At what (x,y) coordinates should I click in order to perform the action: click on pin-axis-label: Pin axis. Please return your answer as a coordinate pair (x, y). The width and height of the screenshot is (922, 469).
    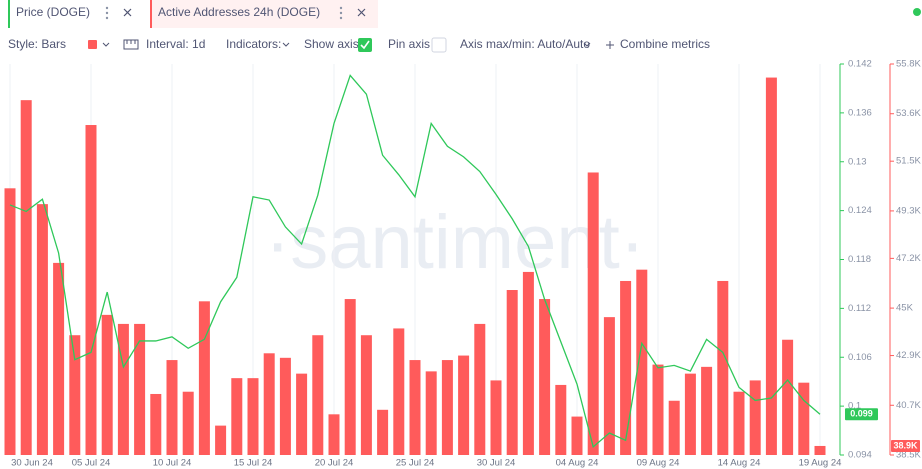
    Looking at the image, I should click on (409, 44).